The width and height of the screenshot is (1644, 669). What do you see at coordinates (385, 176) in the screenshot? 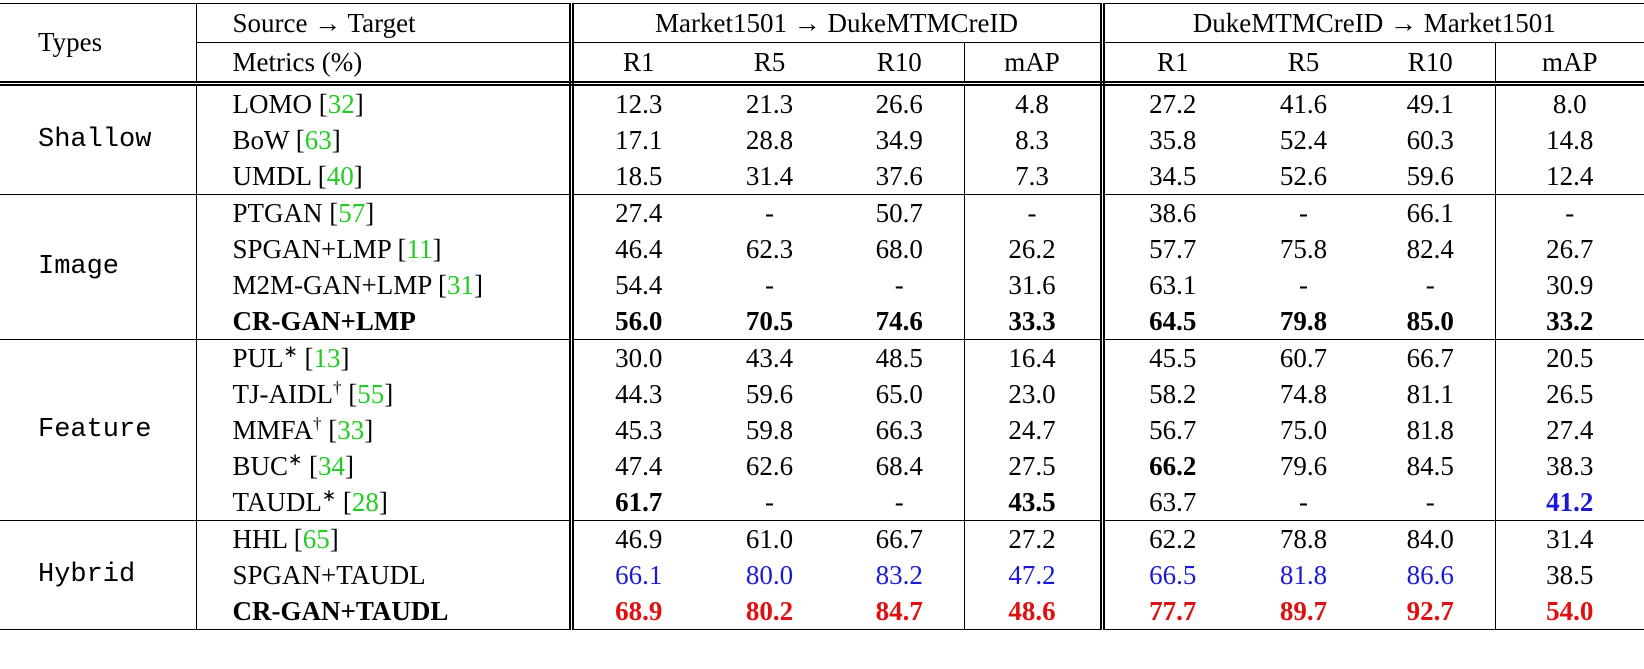
I see `method-cell: UMDL [40]` at bounding box center [385, 176].